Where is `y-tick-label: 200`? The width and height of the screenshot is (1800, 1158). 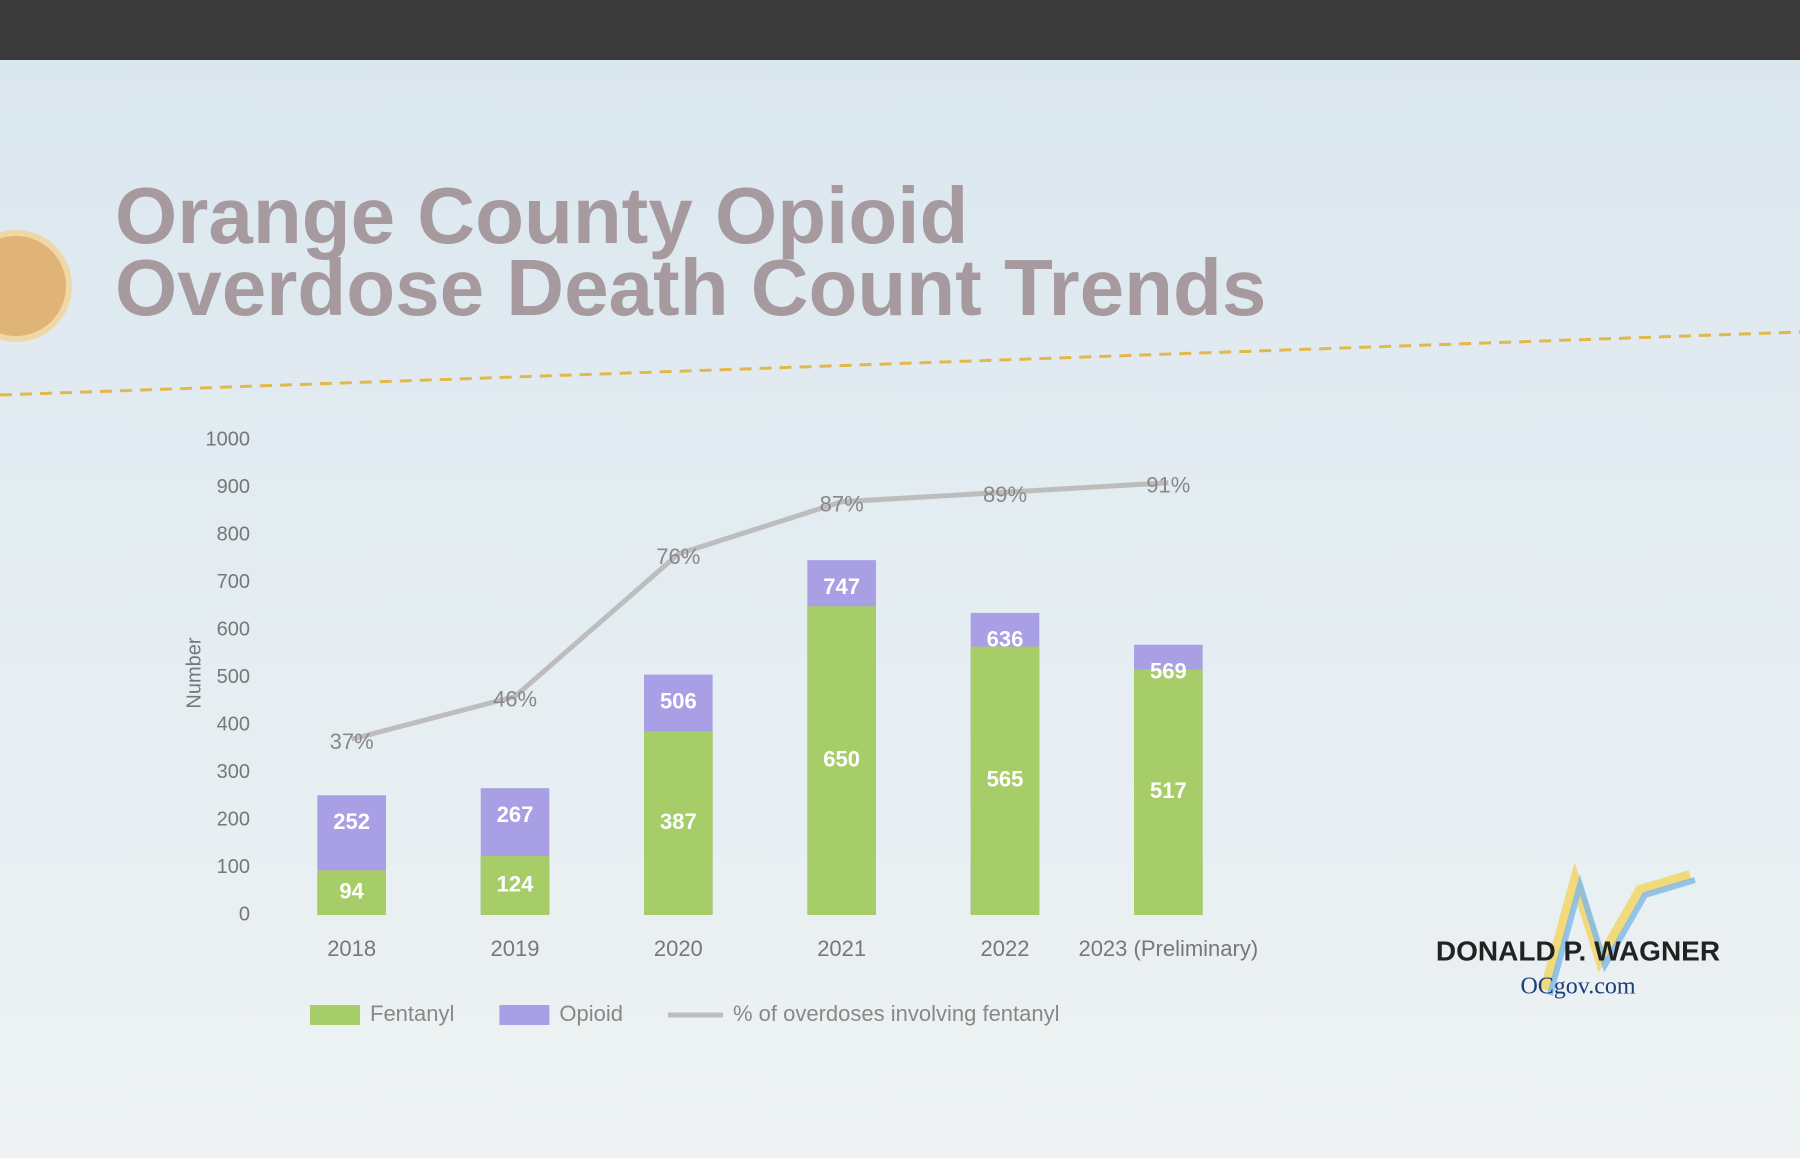 y-tick-label: 200 is located at coordinates (233, 819).